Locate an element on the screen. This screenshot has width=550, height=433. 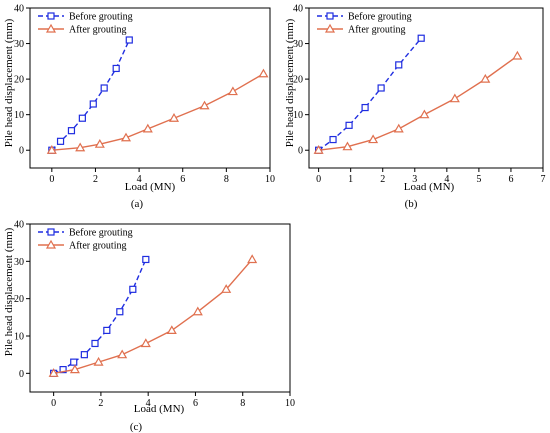
x-tick-label: 1 is located at coordinates (350, 179).